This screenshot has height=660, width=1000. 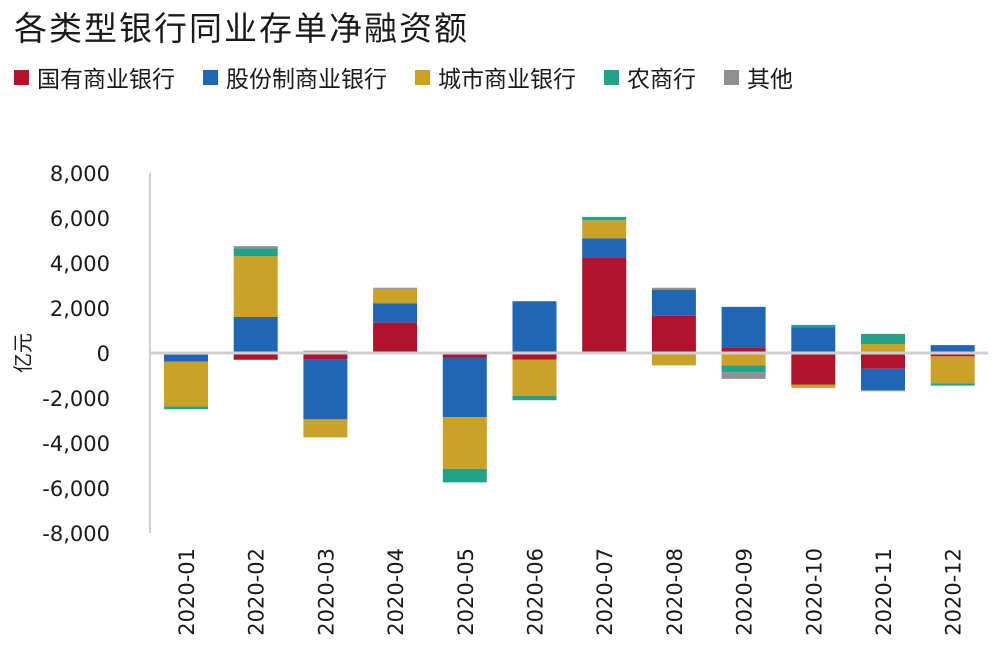 I want to click on y-tick-label: 4,000, so click(x=80, y=264).